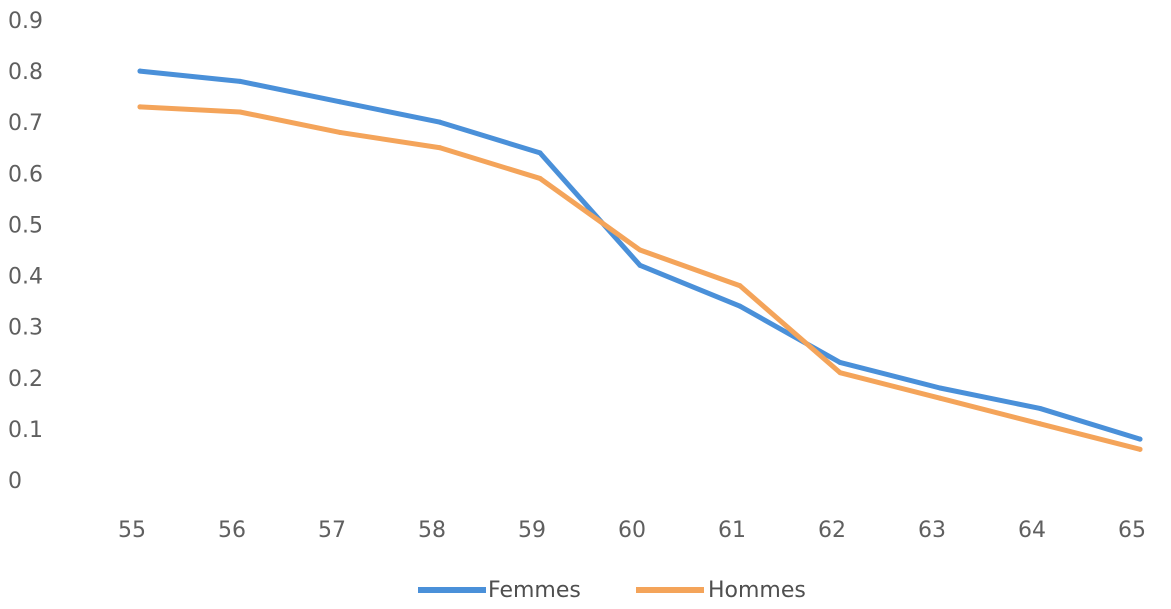 The image size is (1171, 609). I want to click on x-tick-label: 61, so click(732, 530).